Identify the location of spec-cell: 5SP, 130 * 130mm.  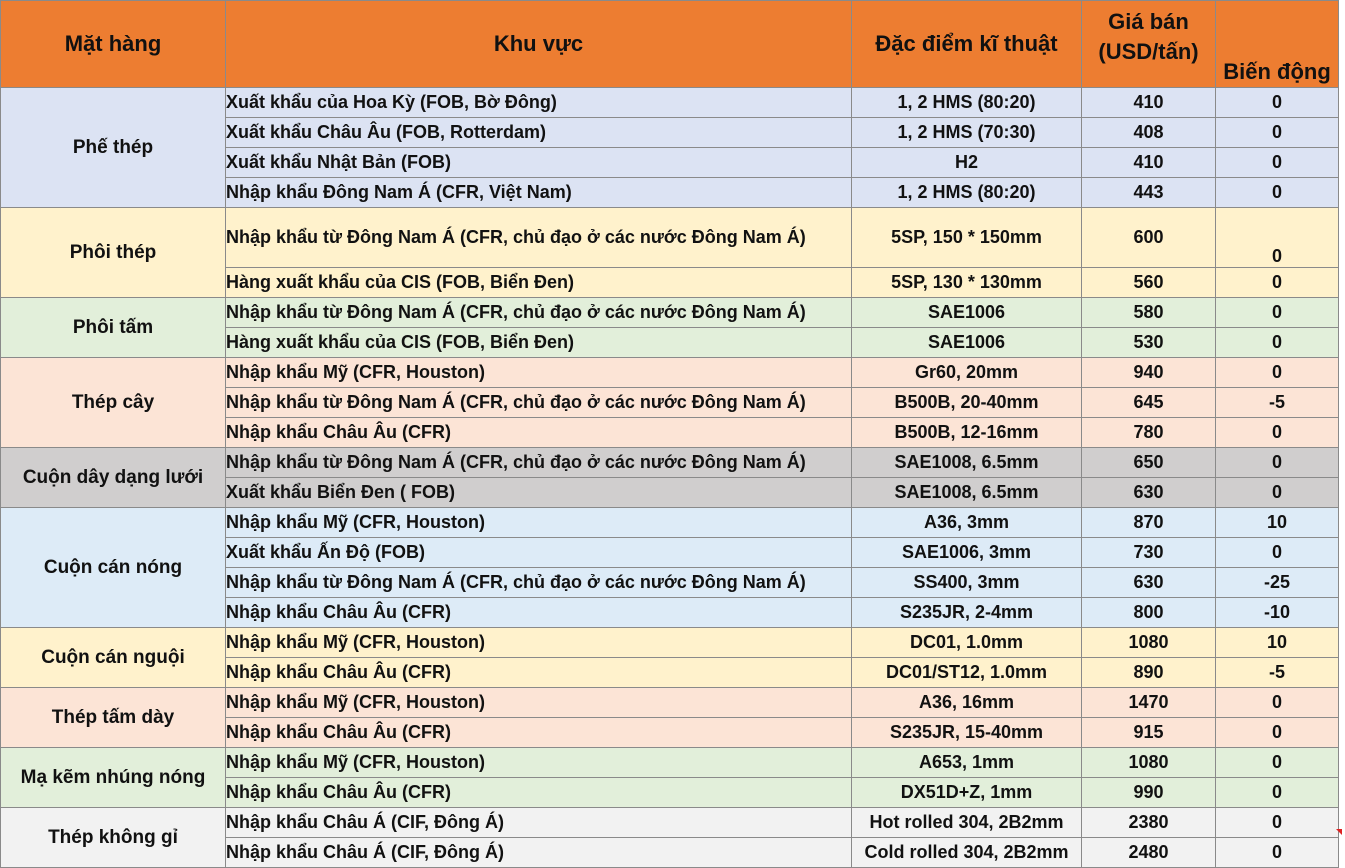
(966, 282).